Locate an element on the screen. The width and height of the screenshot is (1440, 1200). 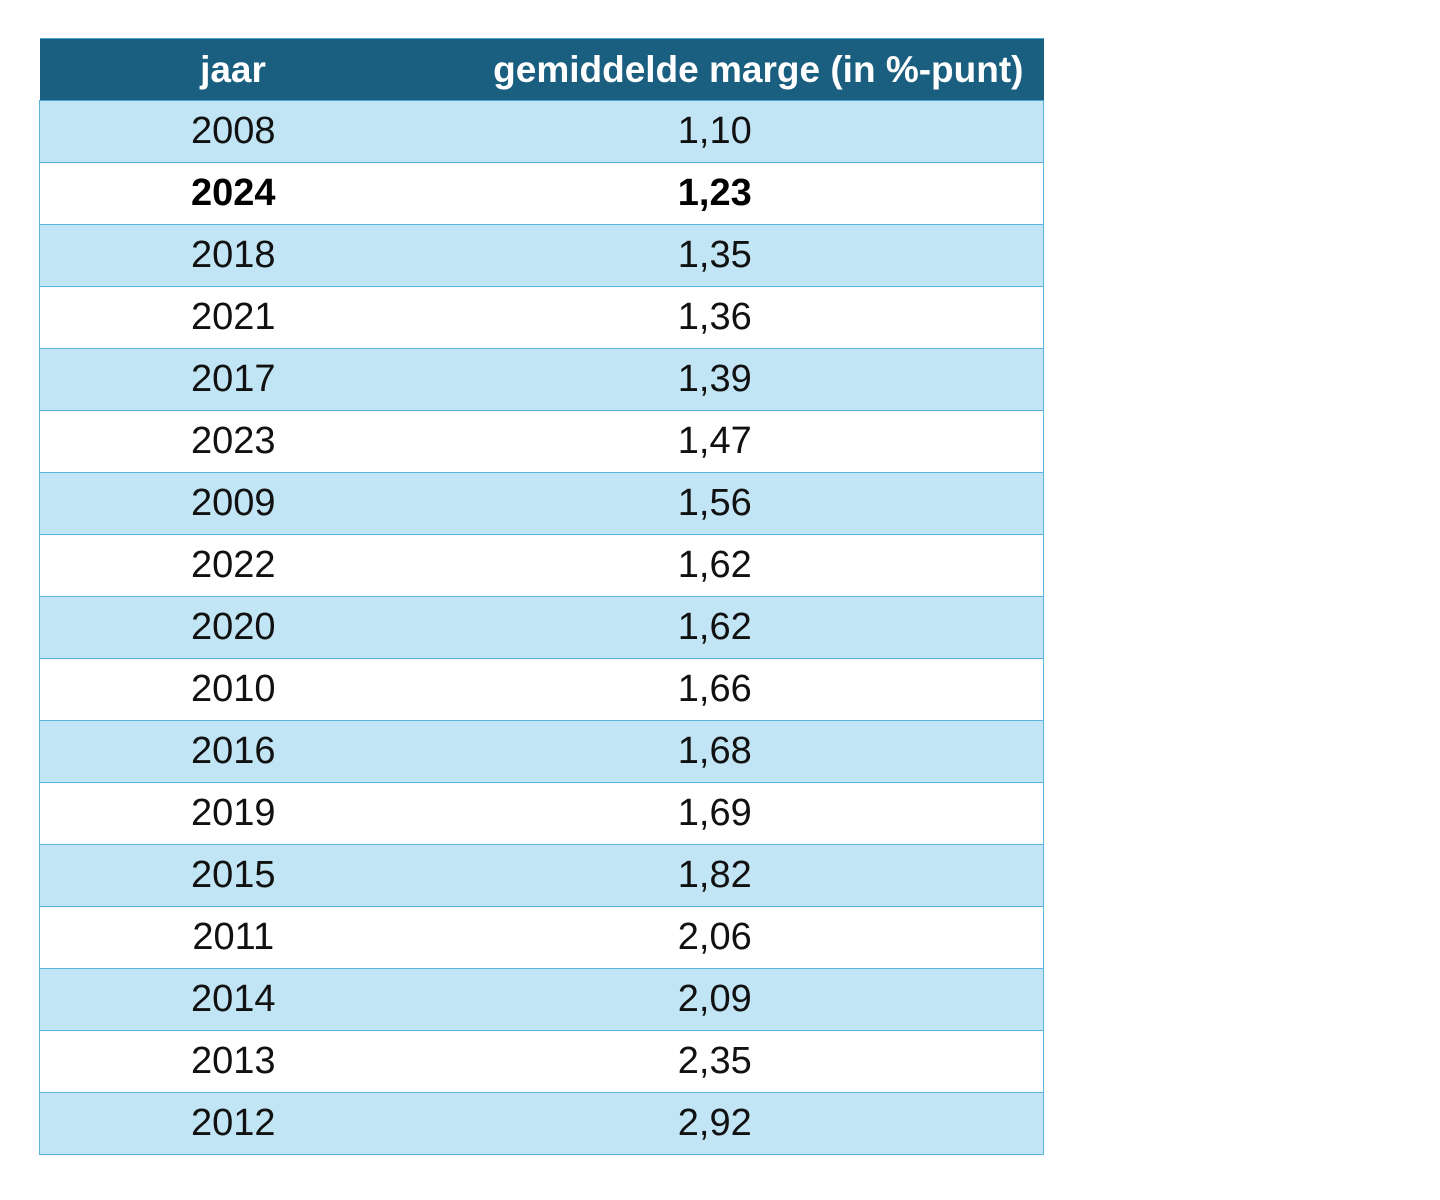
table-row: 2014 2,09 is located at coordinates (541, 999).